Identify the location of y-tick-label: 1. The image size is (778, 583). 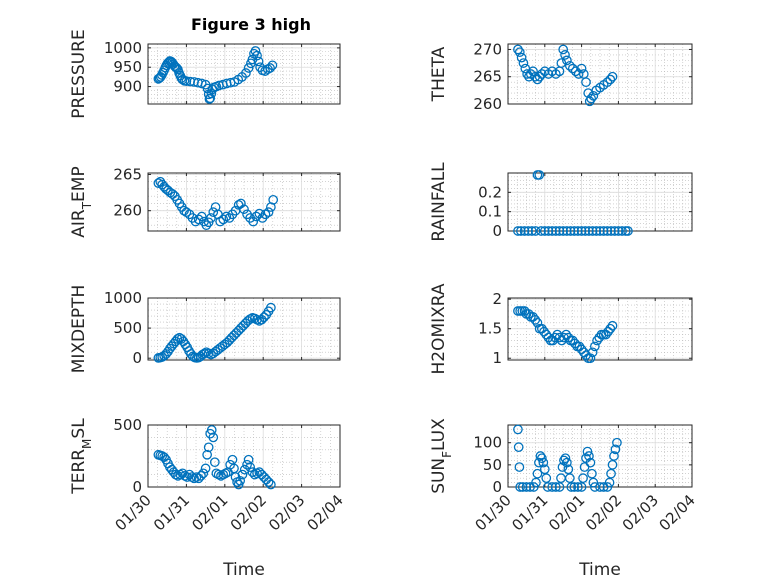
(497, 358).